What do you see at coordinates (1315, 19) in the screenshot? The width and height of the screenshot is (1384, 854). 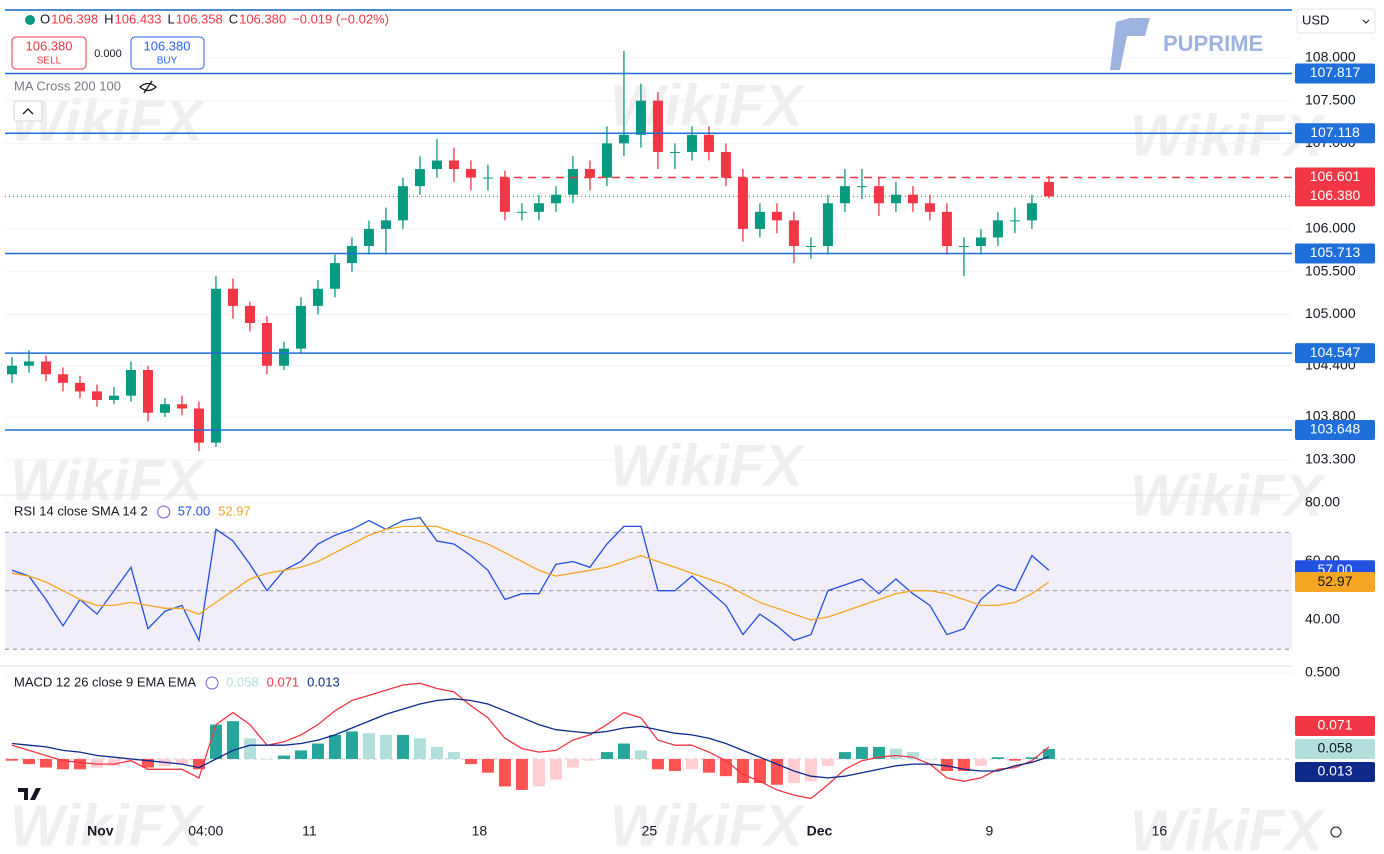 I see `currency: USD` at bounding box center [1315, 19].